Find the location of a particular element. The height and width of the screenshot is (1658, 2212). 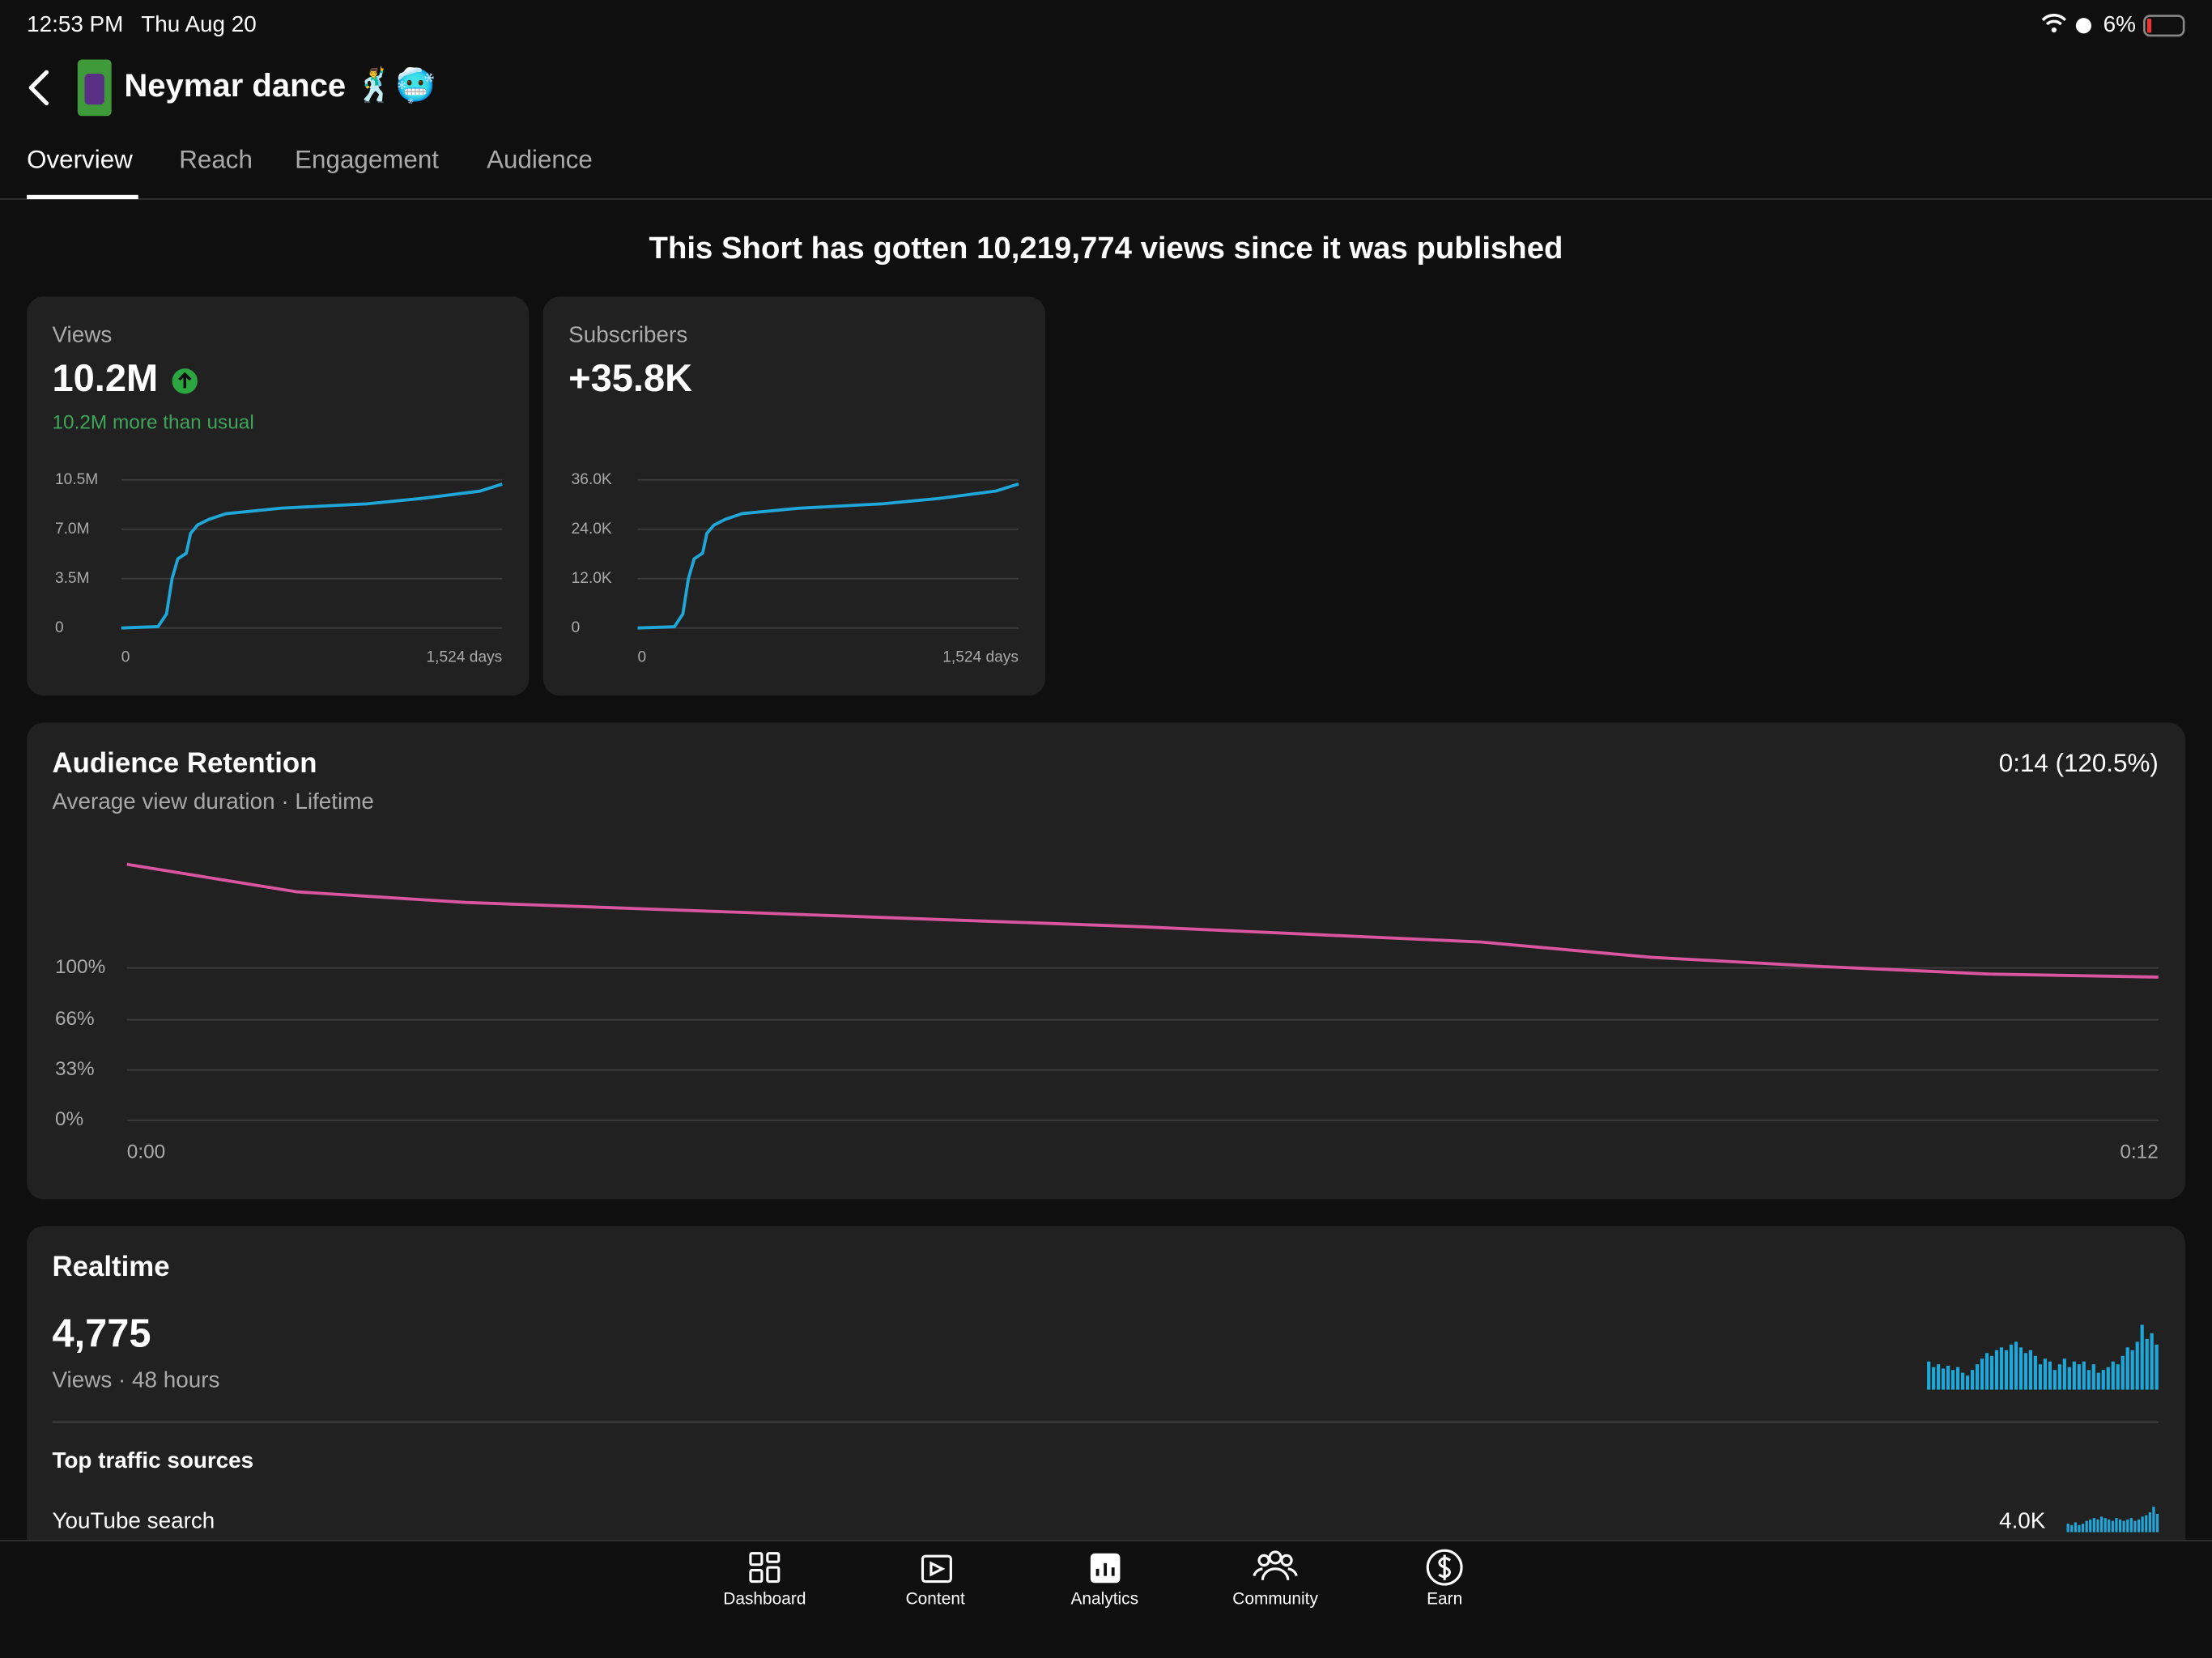

y-tick-label: 3.5M is located at coordinates (73, 578).